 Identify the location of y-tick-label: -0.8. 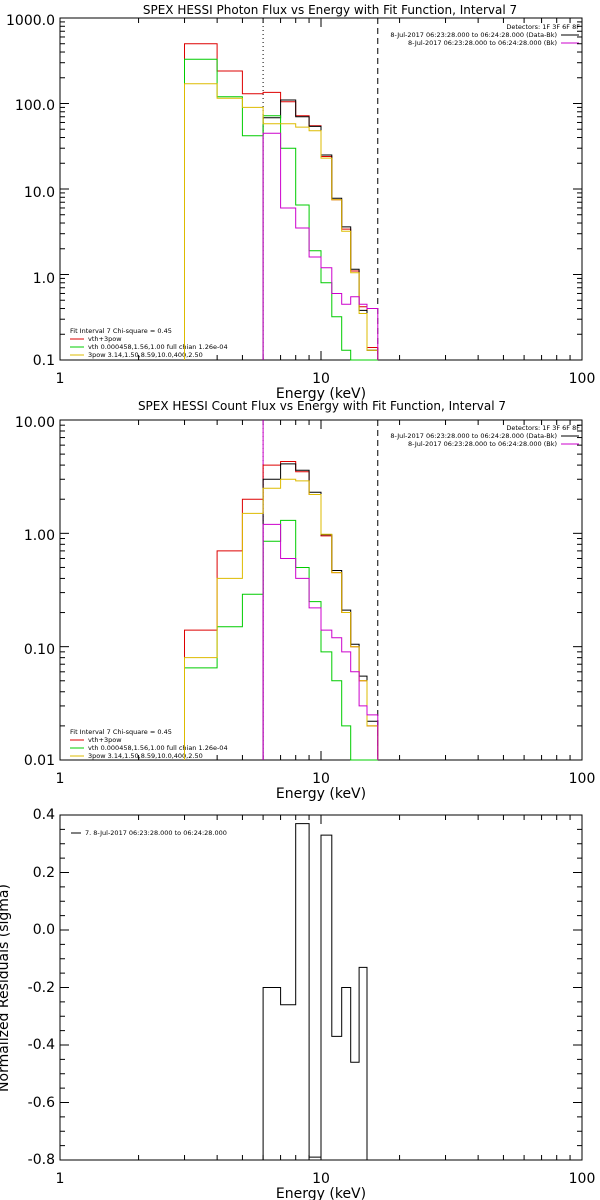
(41, 1160).